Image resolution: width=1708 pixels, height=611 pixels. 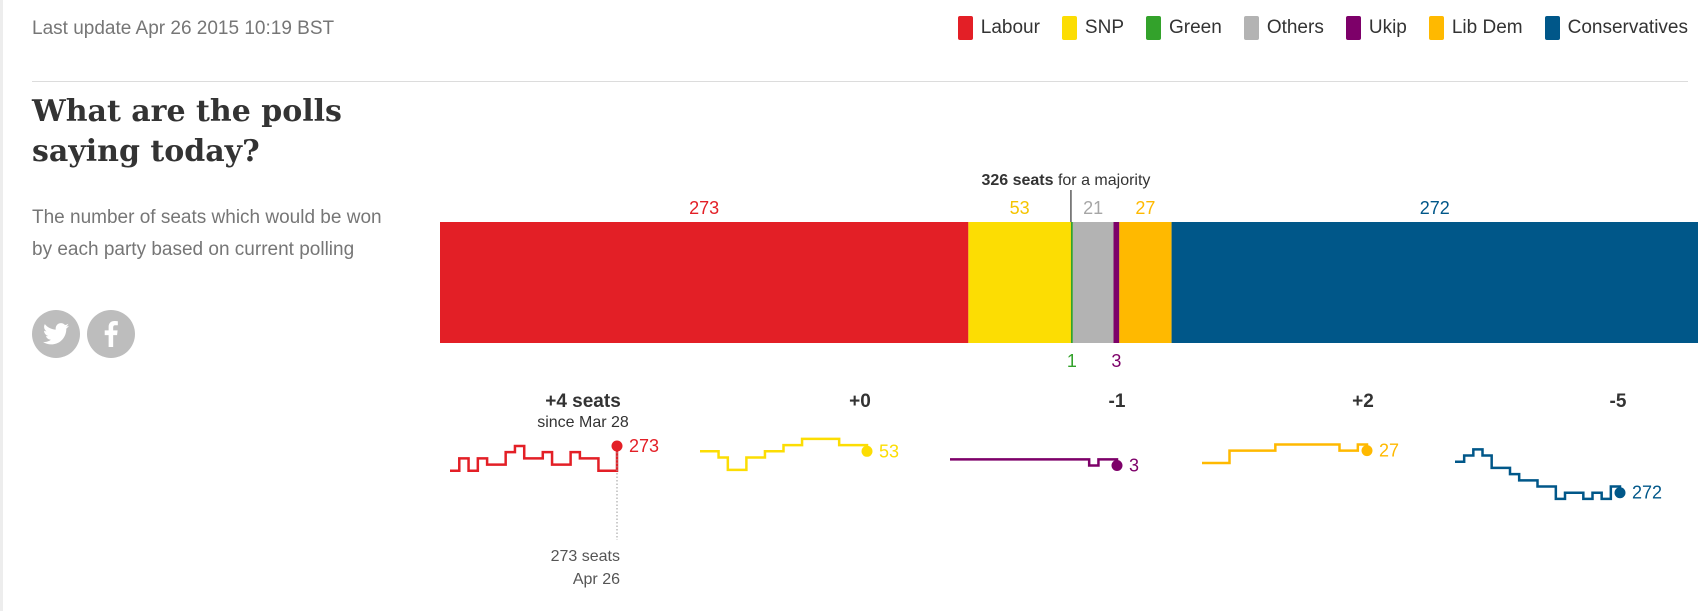 What do you see at coordinates (1093, 208) in the screenshot?
I see `bar-label-others: 21` at bounding box center [1093, 208].